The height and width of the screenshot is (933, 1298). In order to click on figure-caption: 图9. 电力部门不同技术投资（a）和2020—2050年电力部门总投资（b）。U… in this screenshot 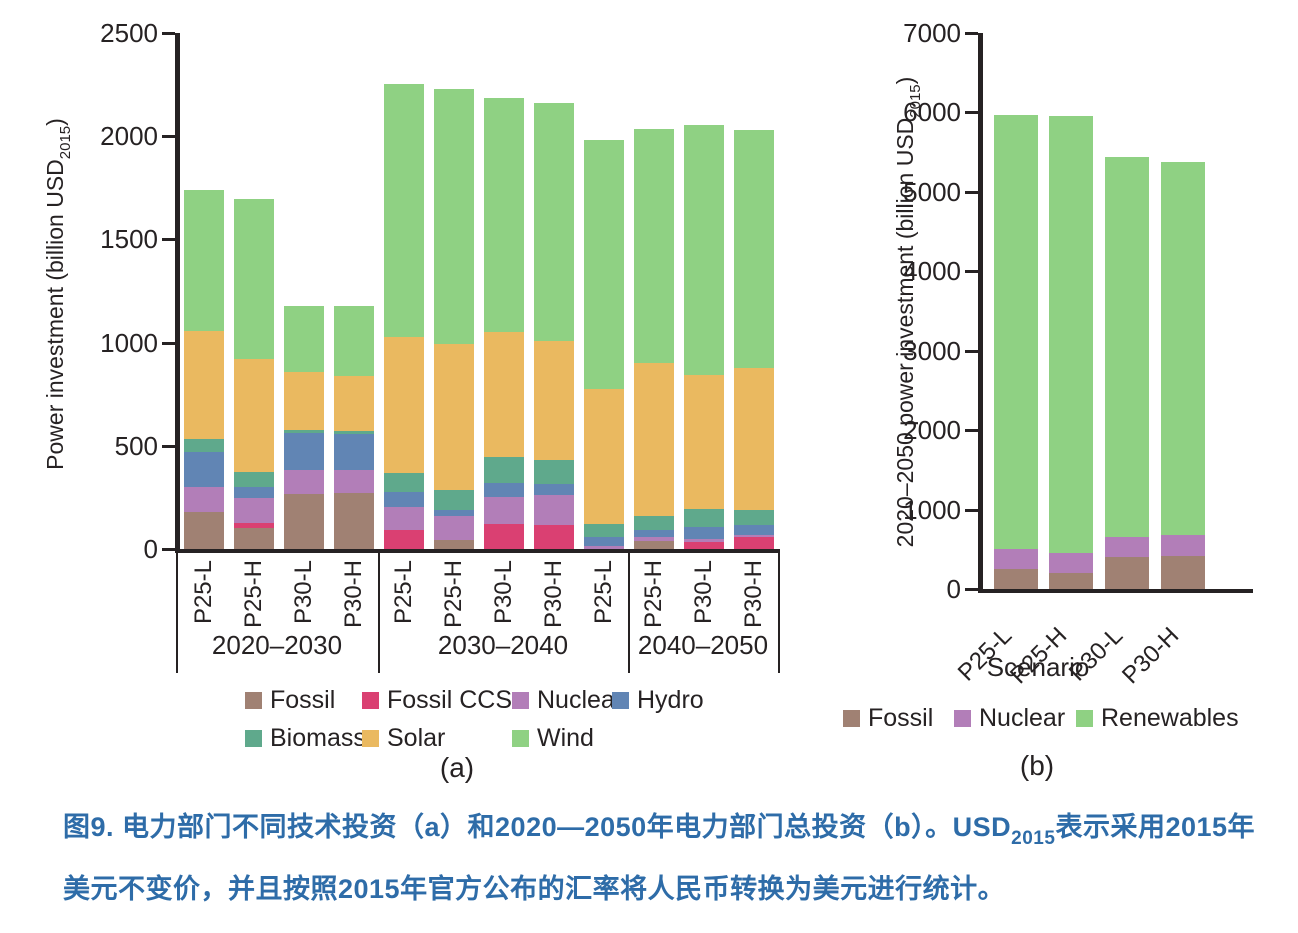, I will do `click(669, 858)`.